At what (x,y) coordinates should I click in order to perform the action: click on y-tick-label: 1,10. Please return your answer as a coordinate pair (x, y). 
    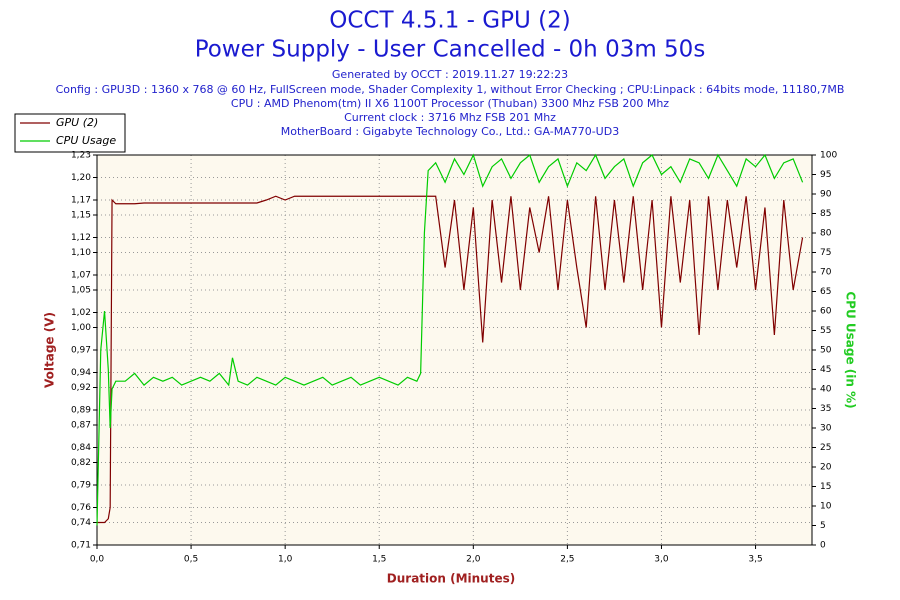
    Looking at the image, I should click on (81, 253).